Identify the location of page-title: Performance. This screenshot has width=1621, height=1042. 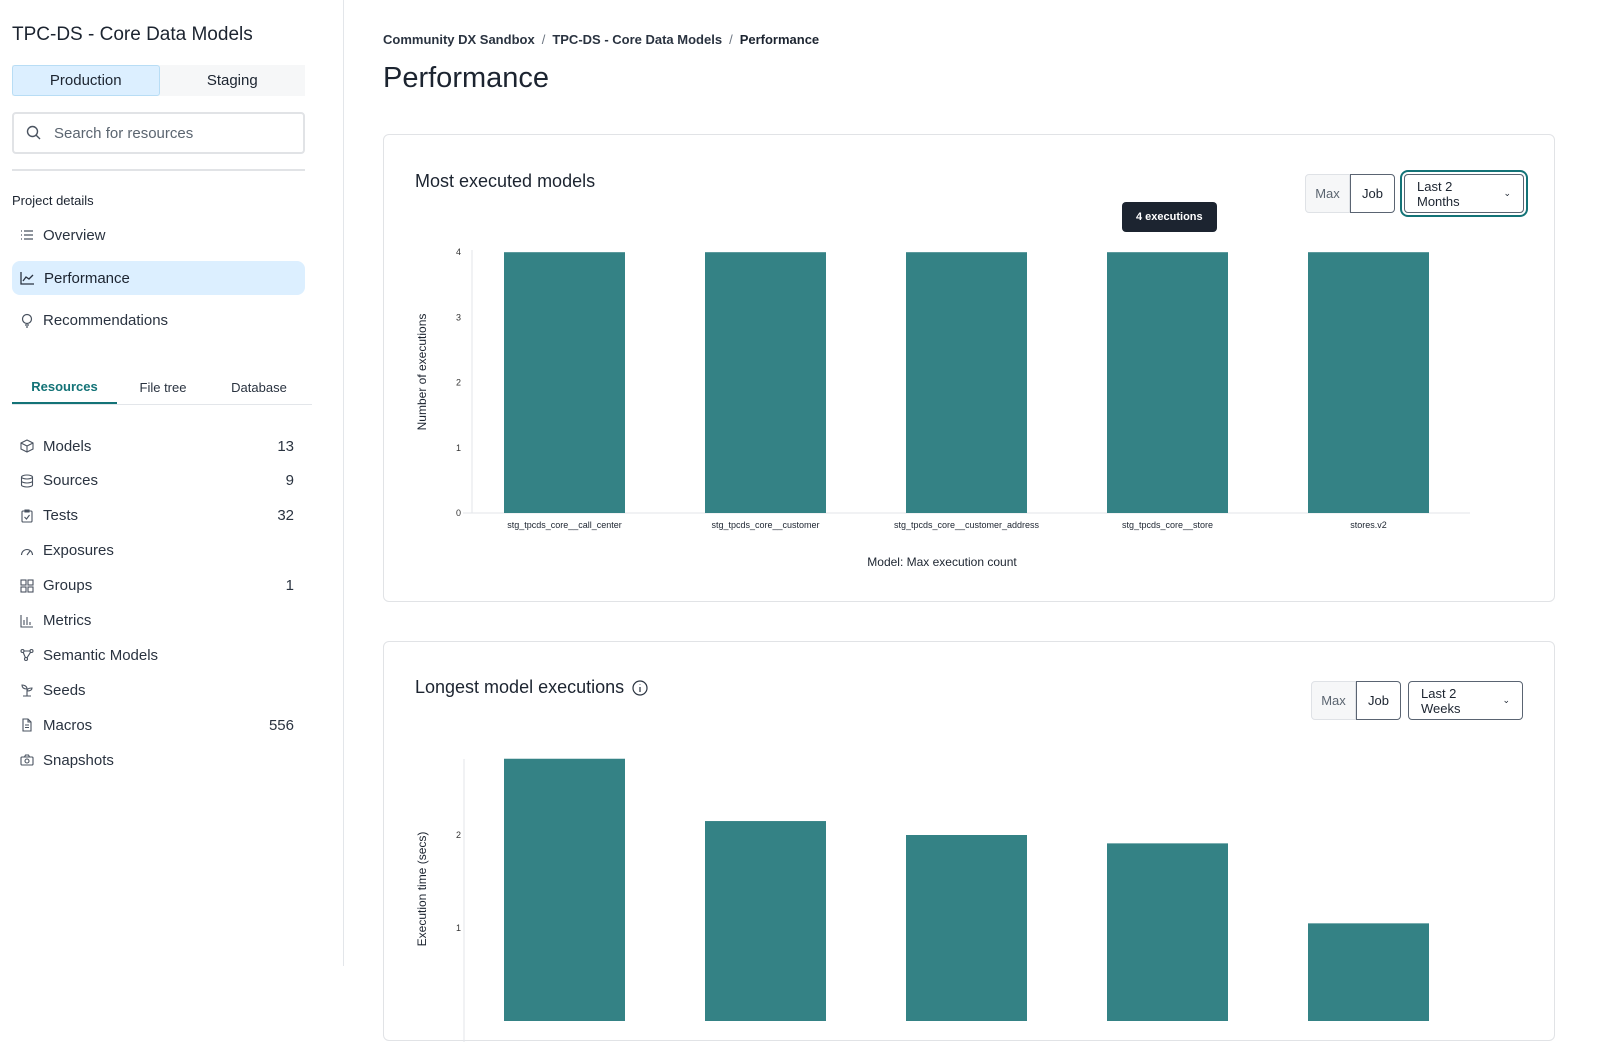
(466, 78).